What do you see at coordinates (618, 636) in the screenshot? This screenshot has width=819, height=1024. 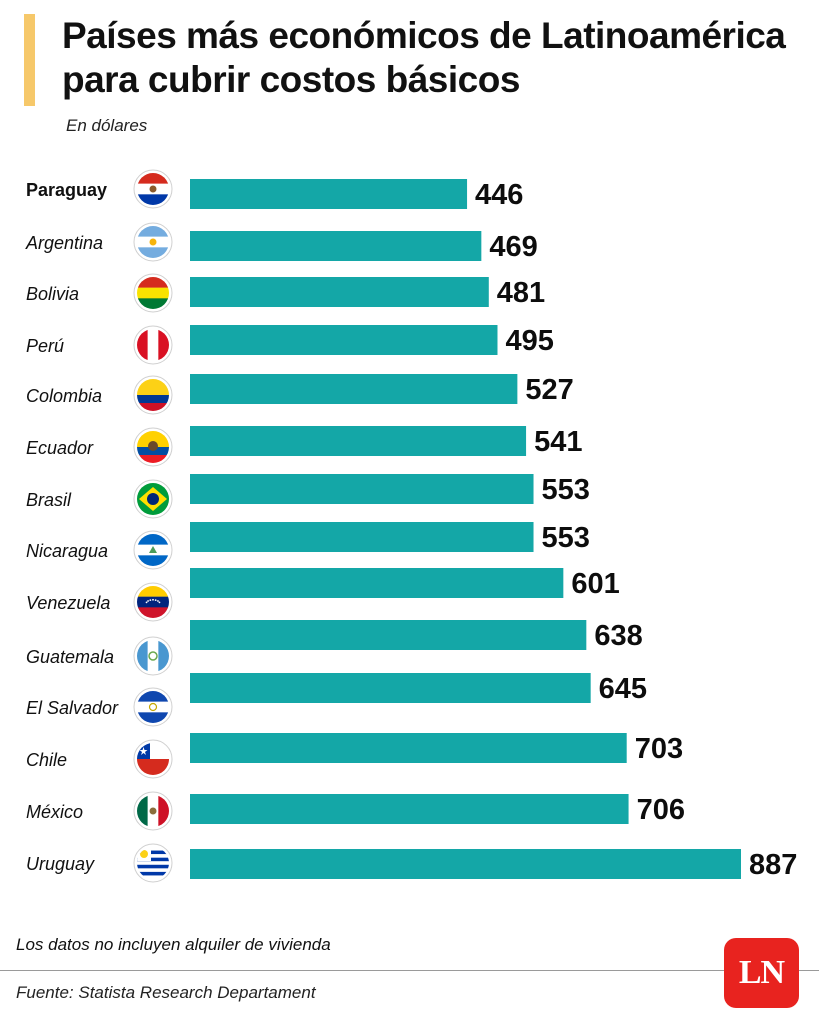 I see `value-label: 638` at bounding box center [618, 636].